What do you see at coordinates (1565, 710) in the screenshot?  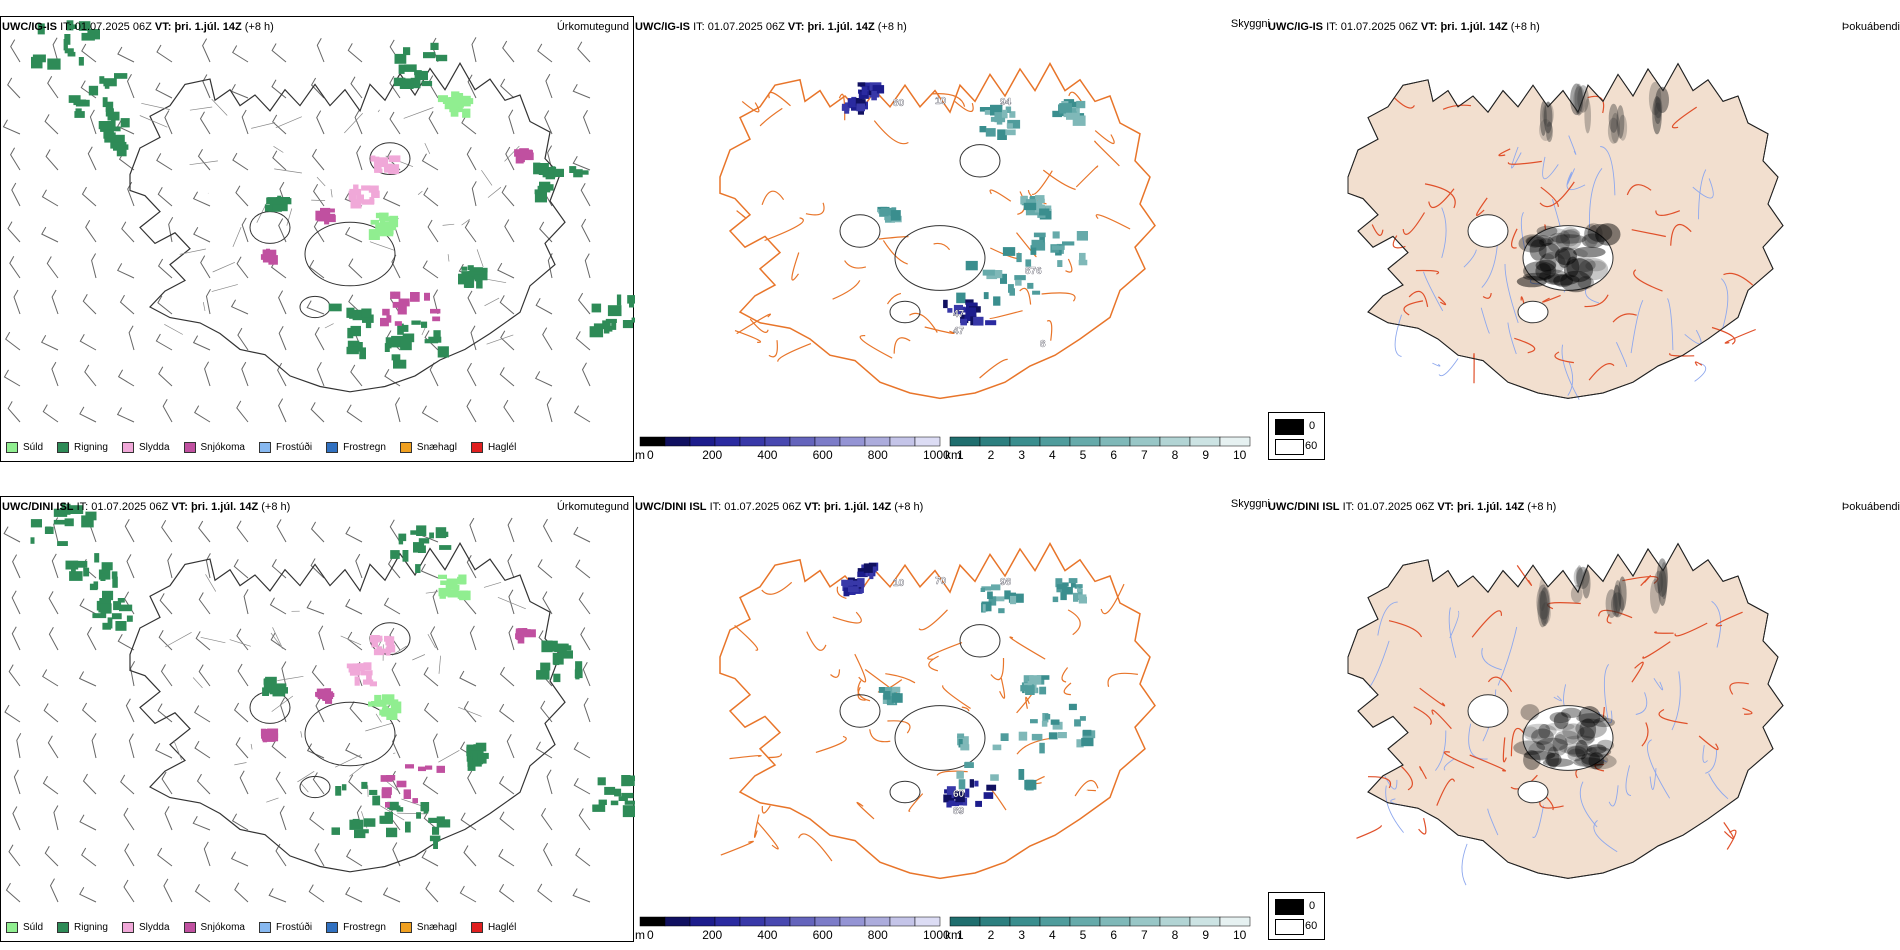 I see `iceland-coastline` at bounding box center [1565, 710].